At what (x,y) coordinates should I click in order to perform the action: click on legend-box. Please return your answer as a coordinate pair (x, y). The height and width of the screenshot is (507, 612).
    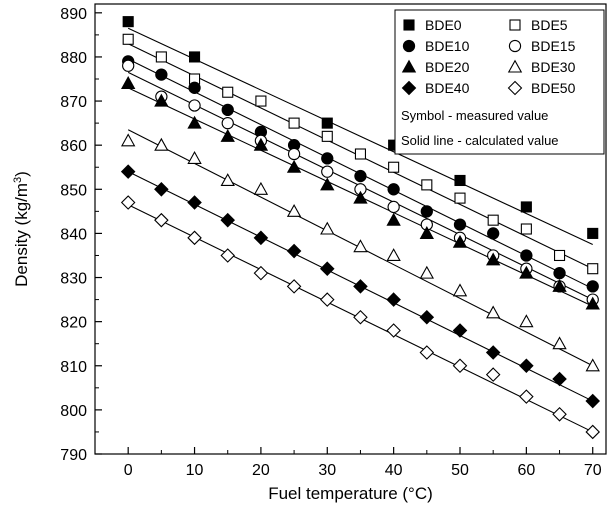
    Looking at the image, I should click on (499, 82).